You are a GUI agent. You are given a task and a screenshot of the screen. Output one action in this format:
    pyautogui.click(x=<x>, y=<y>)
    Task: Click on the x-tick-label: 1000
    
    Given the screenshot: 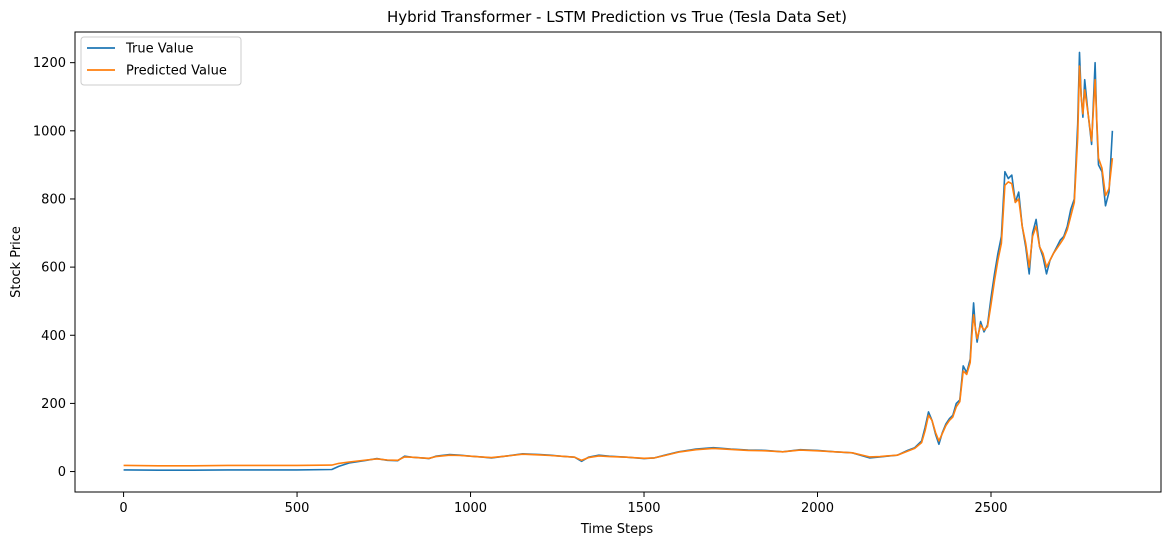 What is the action you would take?
    pyautogui.click(x=470, y=508)
    